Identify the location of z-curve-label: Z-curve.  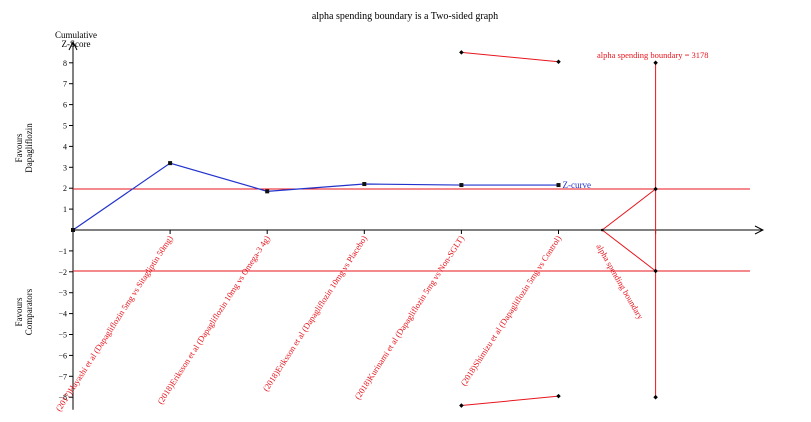
(577, 185).